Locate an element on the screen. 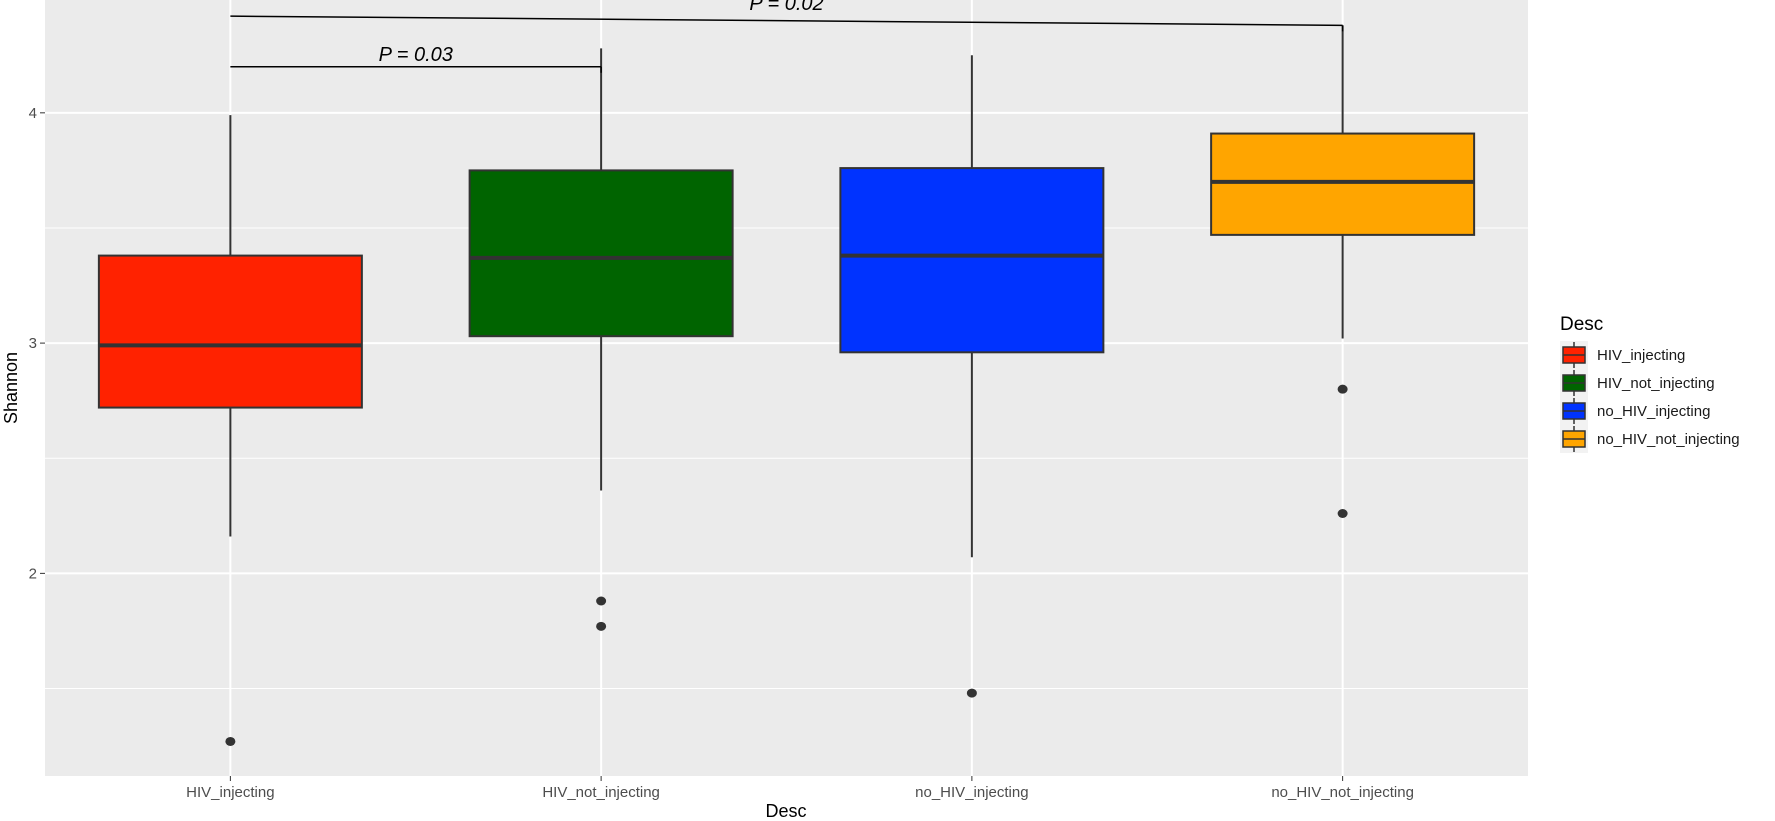 The image size is (1775, 821). y-tick-label: 2 is located at coordinates (33, 573).